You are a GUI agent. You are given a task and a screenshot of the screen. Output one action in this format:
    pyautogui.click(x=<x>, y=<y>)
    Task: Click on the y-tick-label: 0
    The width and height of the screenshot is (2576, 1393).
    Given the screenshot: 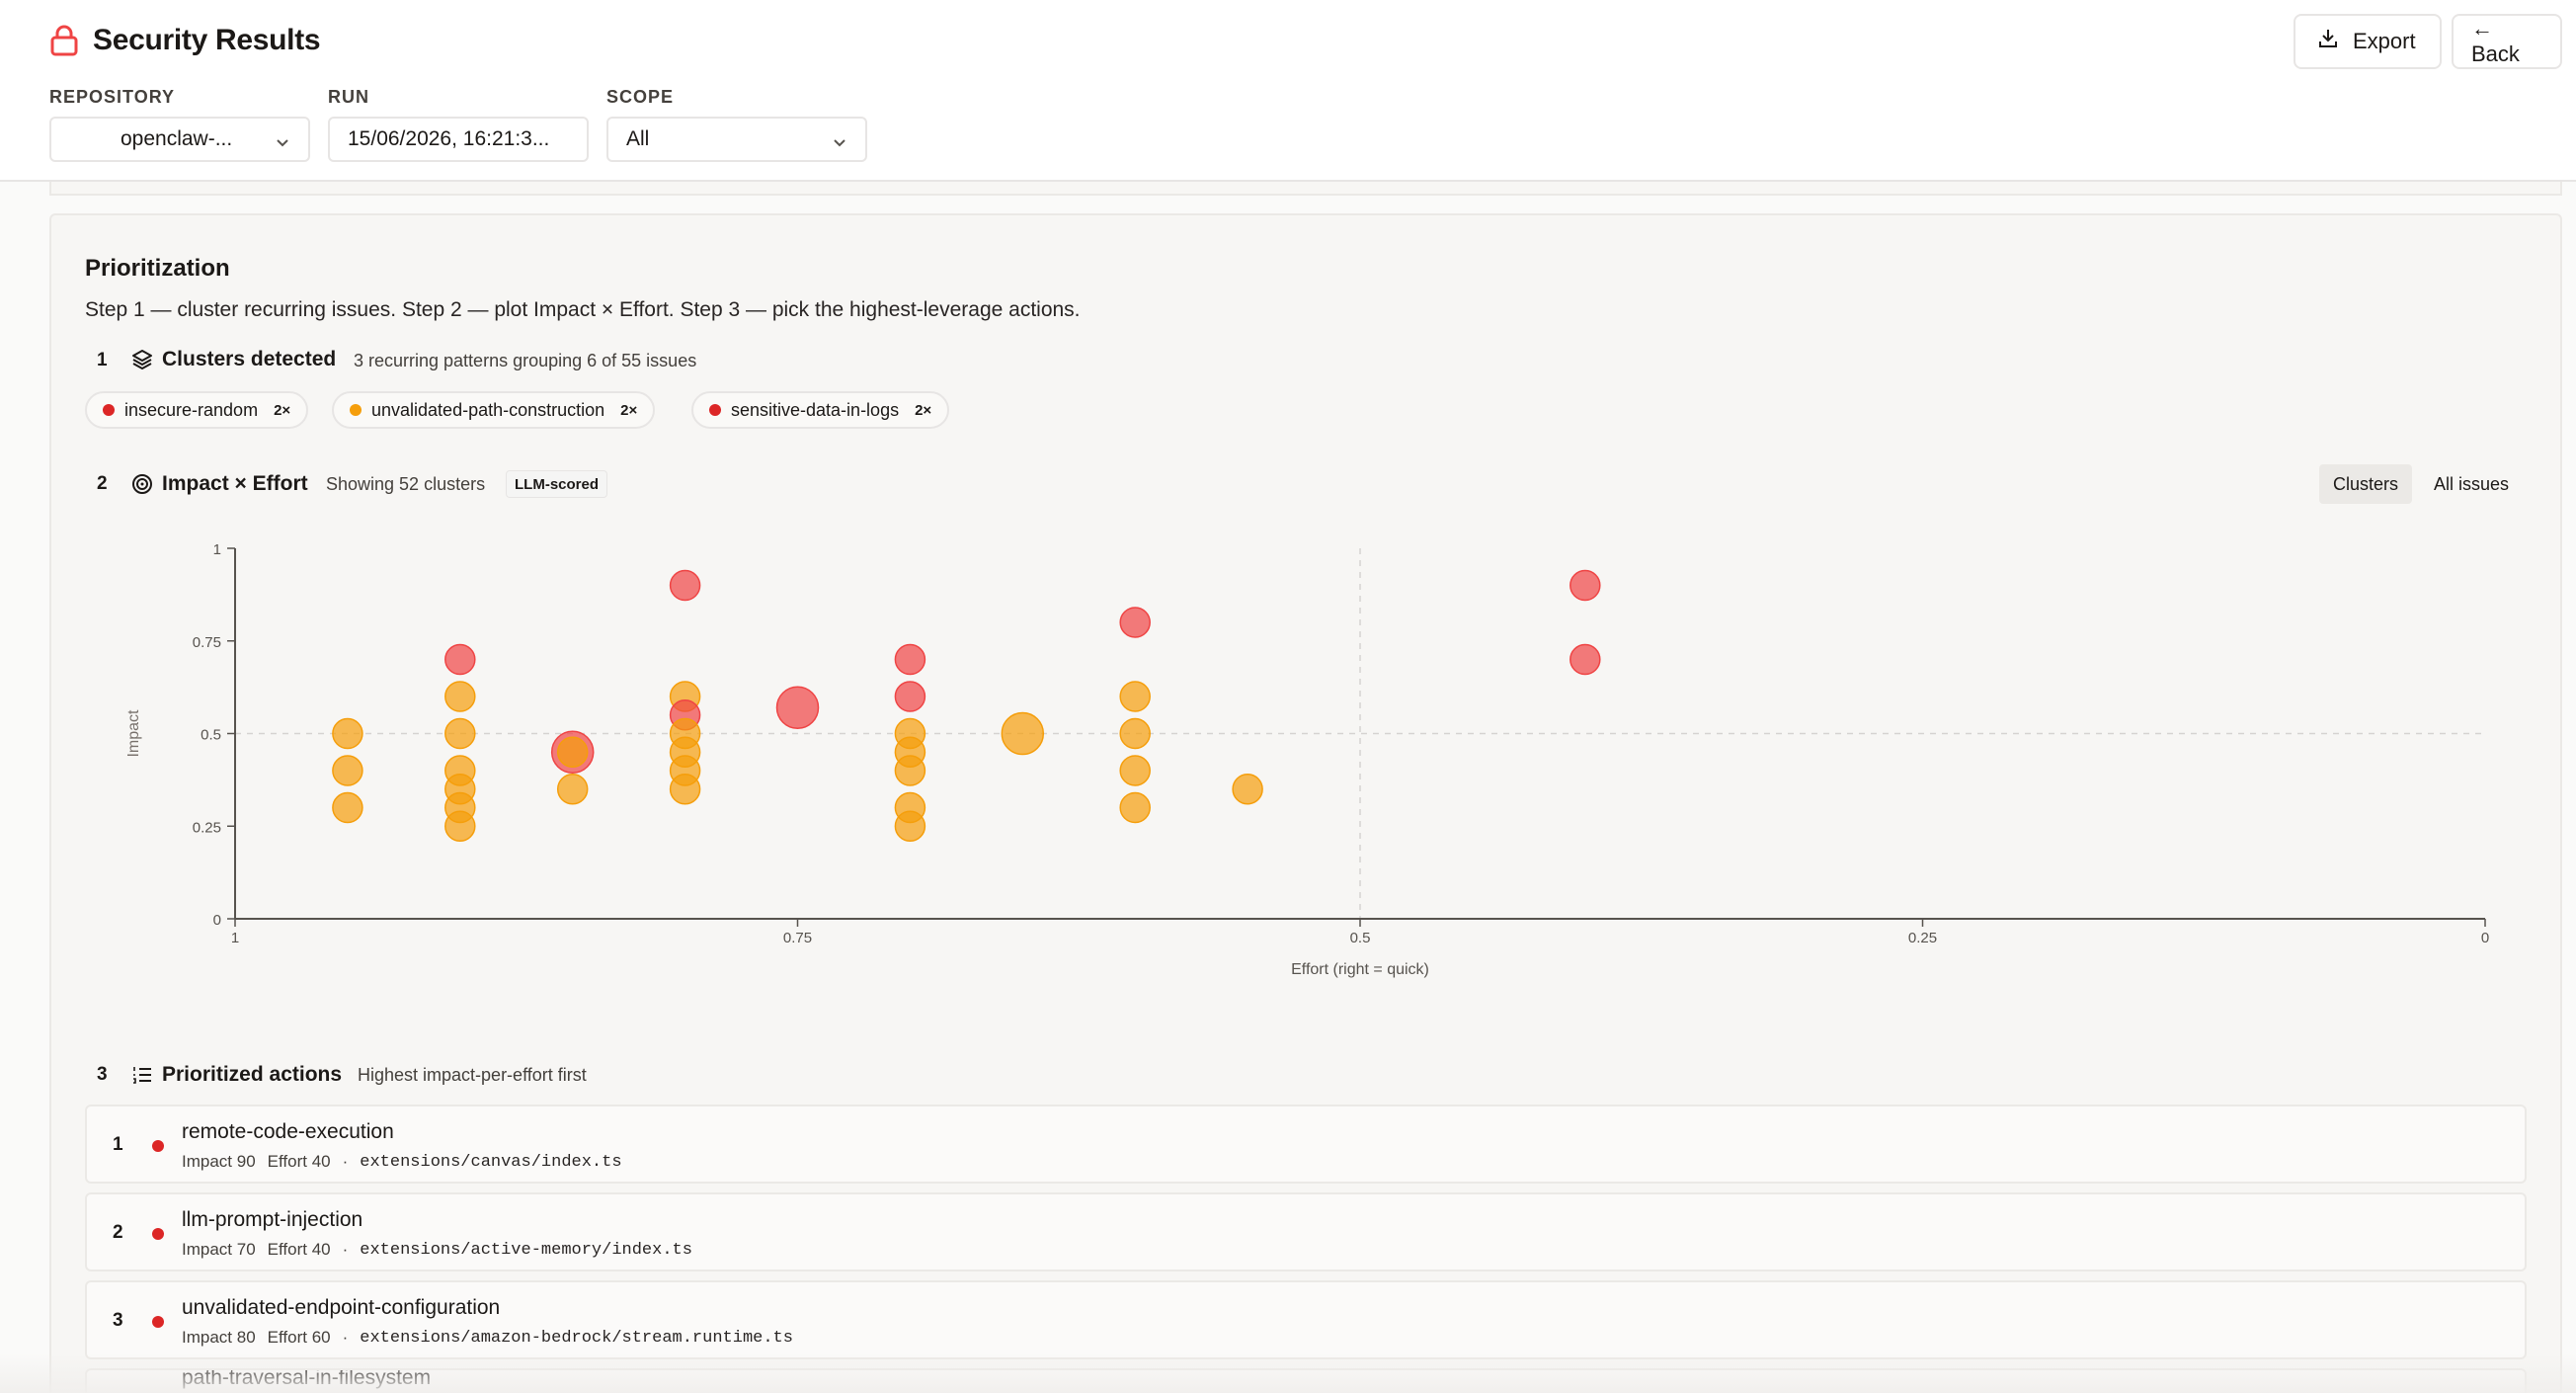 What is the action you would take?
    pyautogui.click(x=217, y=921)
    